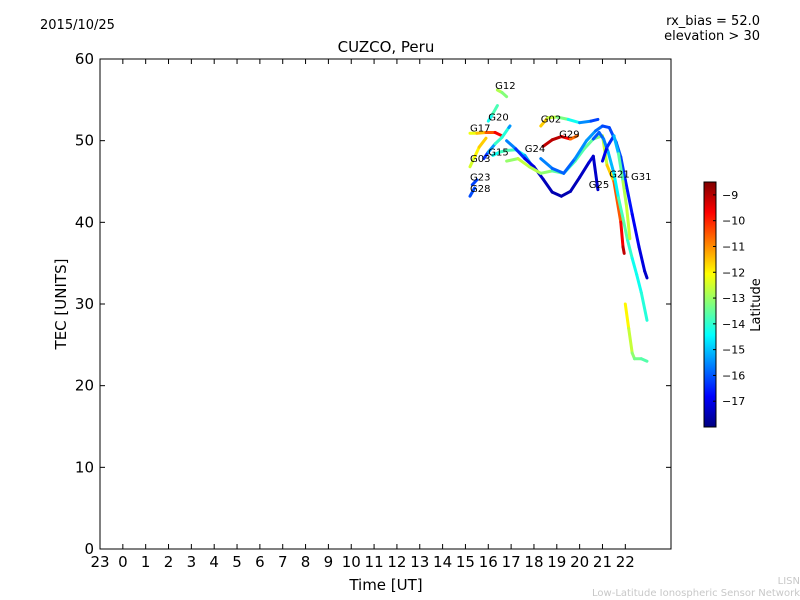 Image resolution: width=800 pixels, height=600 pixels. Describe the element at coordinates (84, 222) in the screenshot. I see `y-tick-label: 40` at that location.